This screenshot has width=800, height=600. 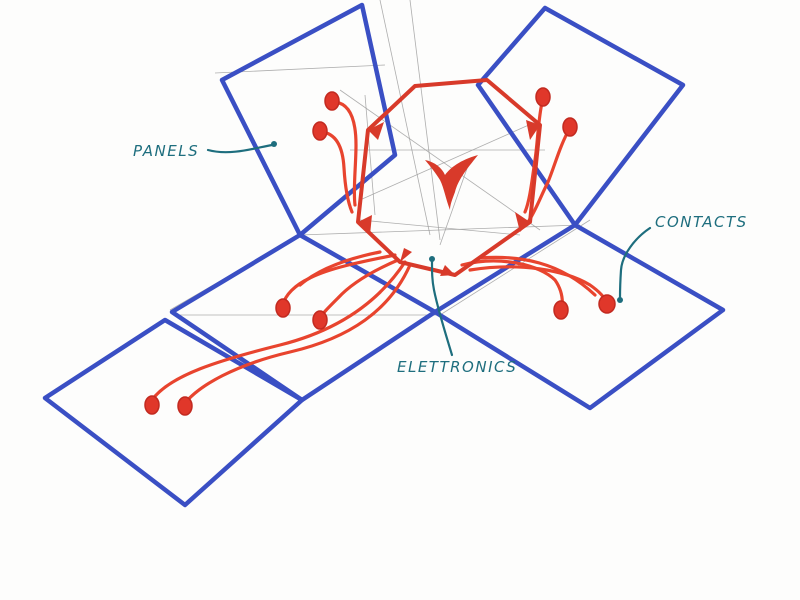 What do you see at coordinates (205, 150) in the screenshot?
I see `label-panels-group: PANELS` at bounding box center [205, 150].